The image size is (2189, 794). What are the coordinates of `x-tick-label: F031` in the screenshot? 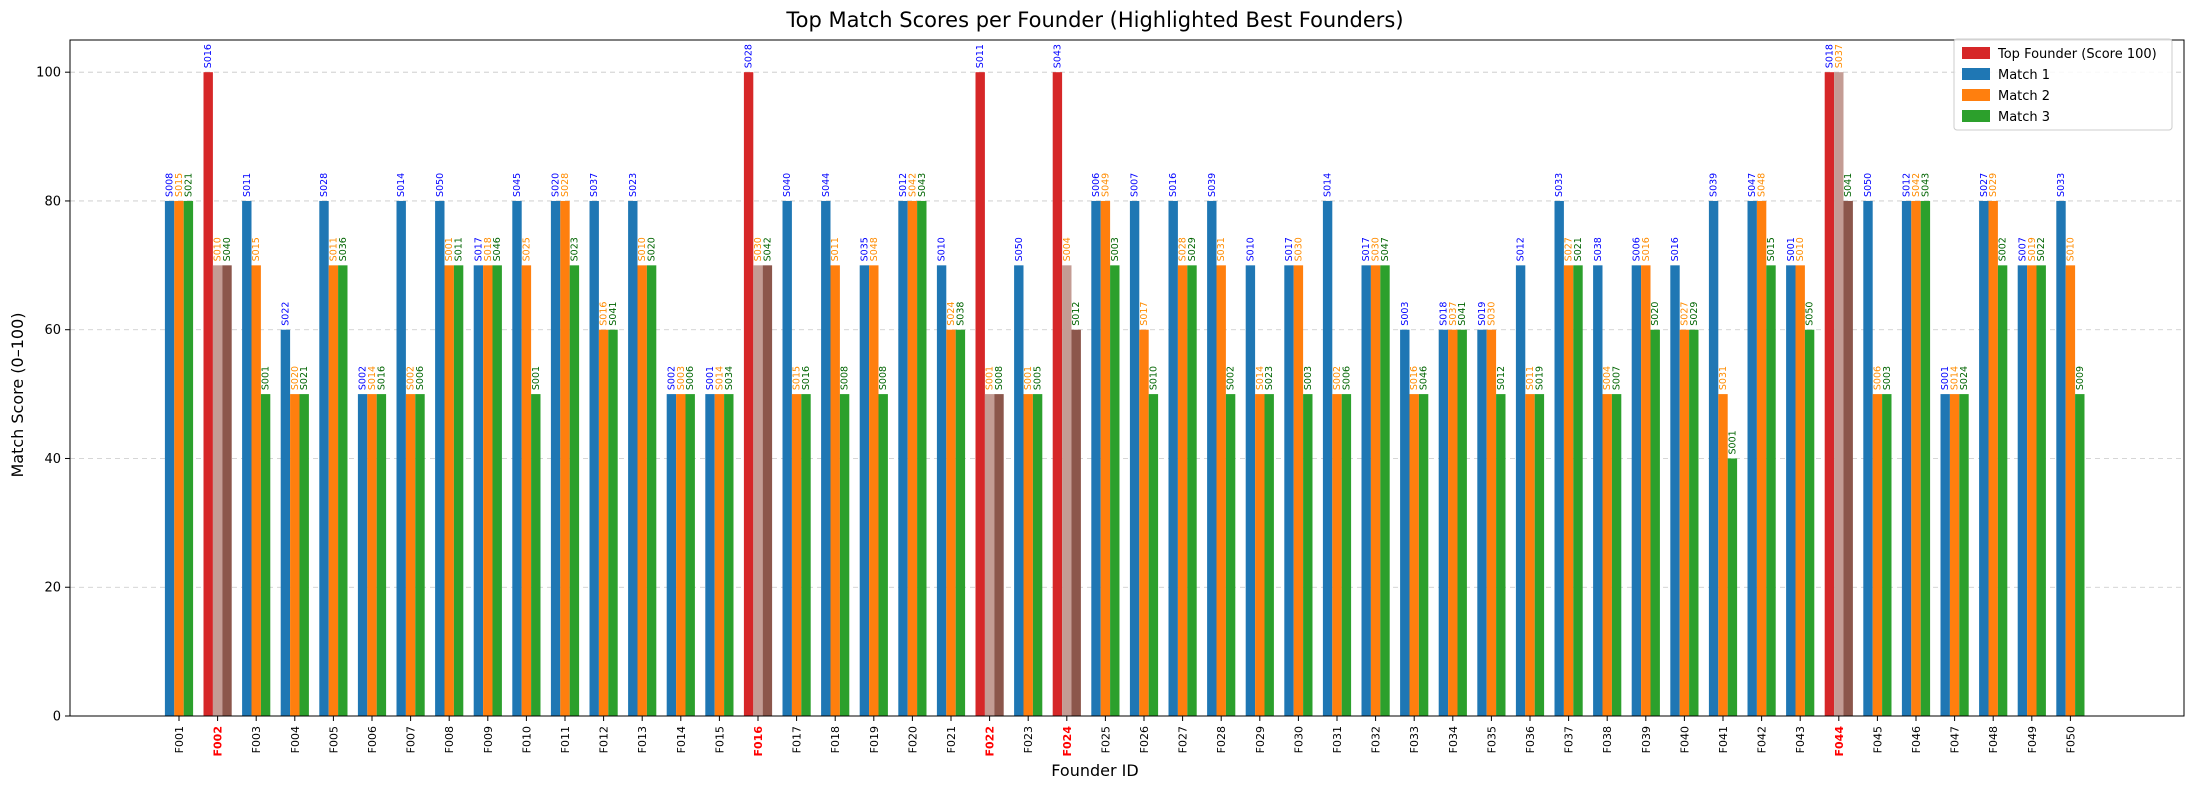 It's located at (1337, 739).